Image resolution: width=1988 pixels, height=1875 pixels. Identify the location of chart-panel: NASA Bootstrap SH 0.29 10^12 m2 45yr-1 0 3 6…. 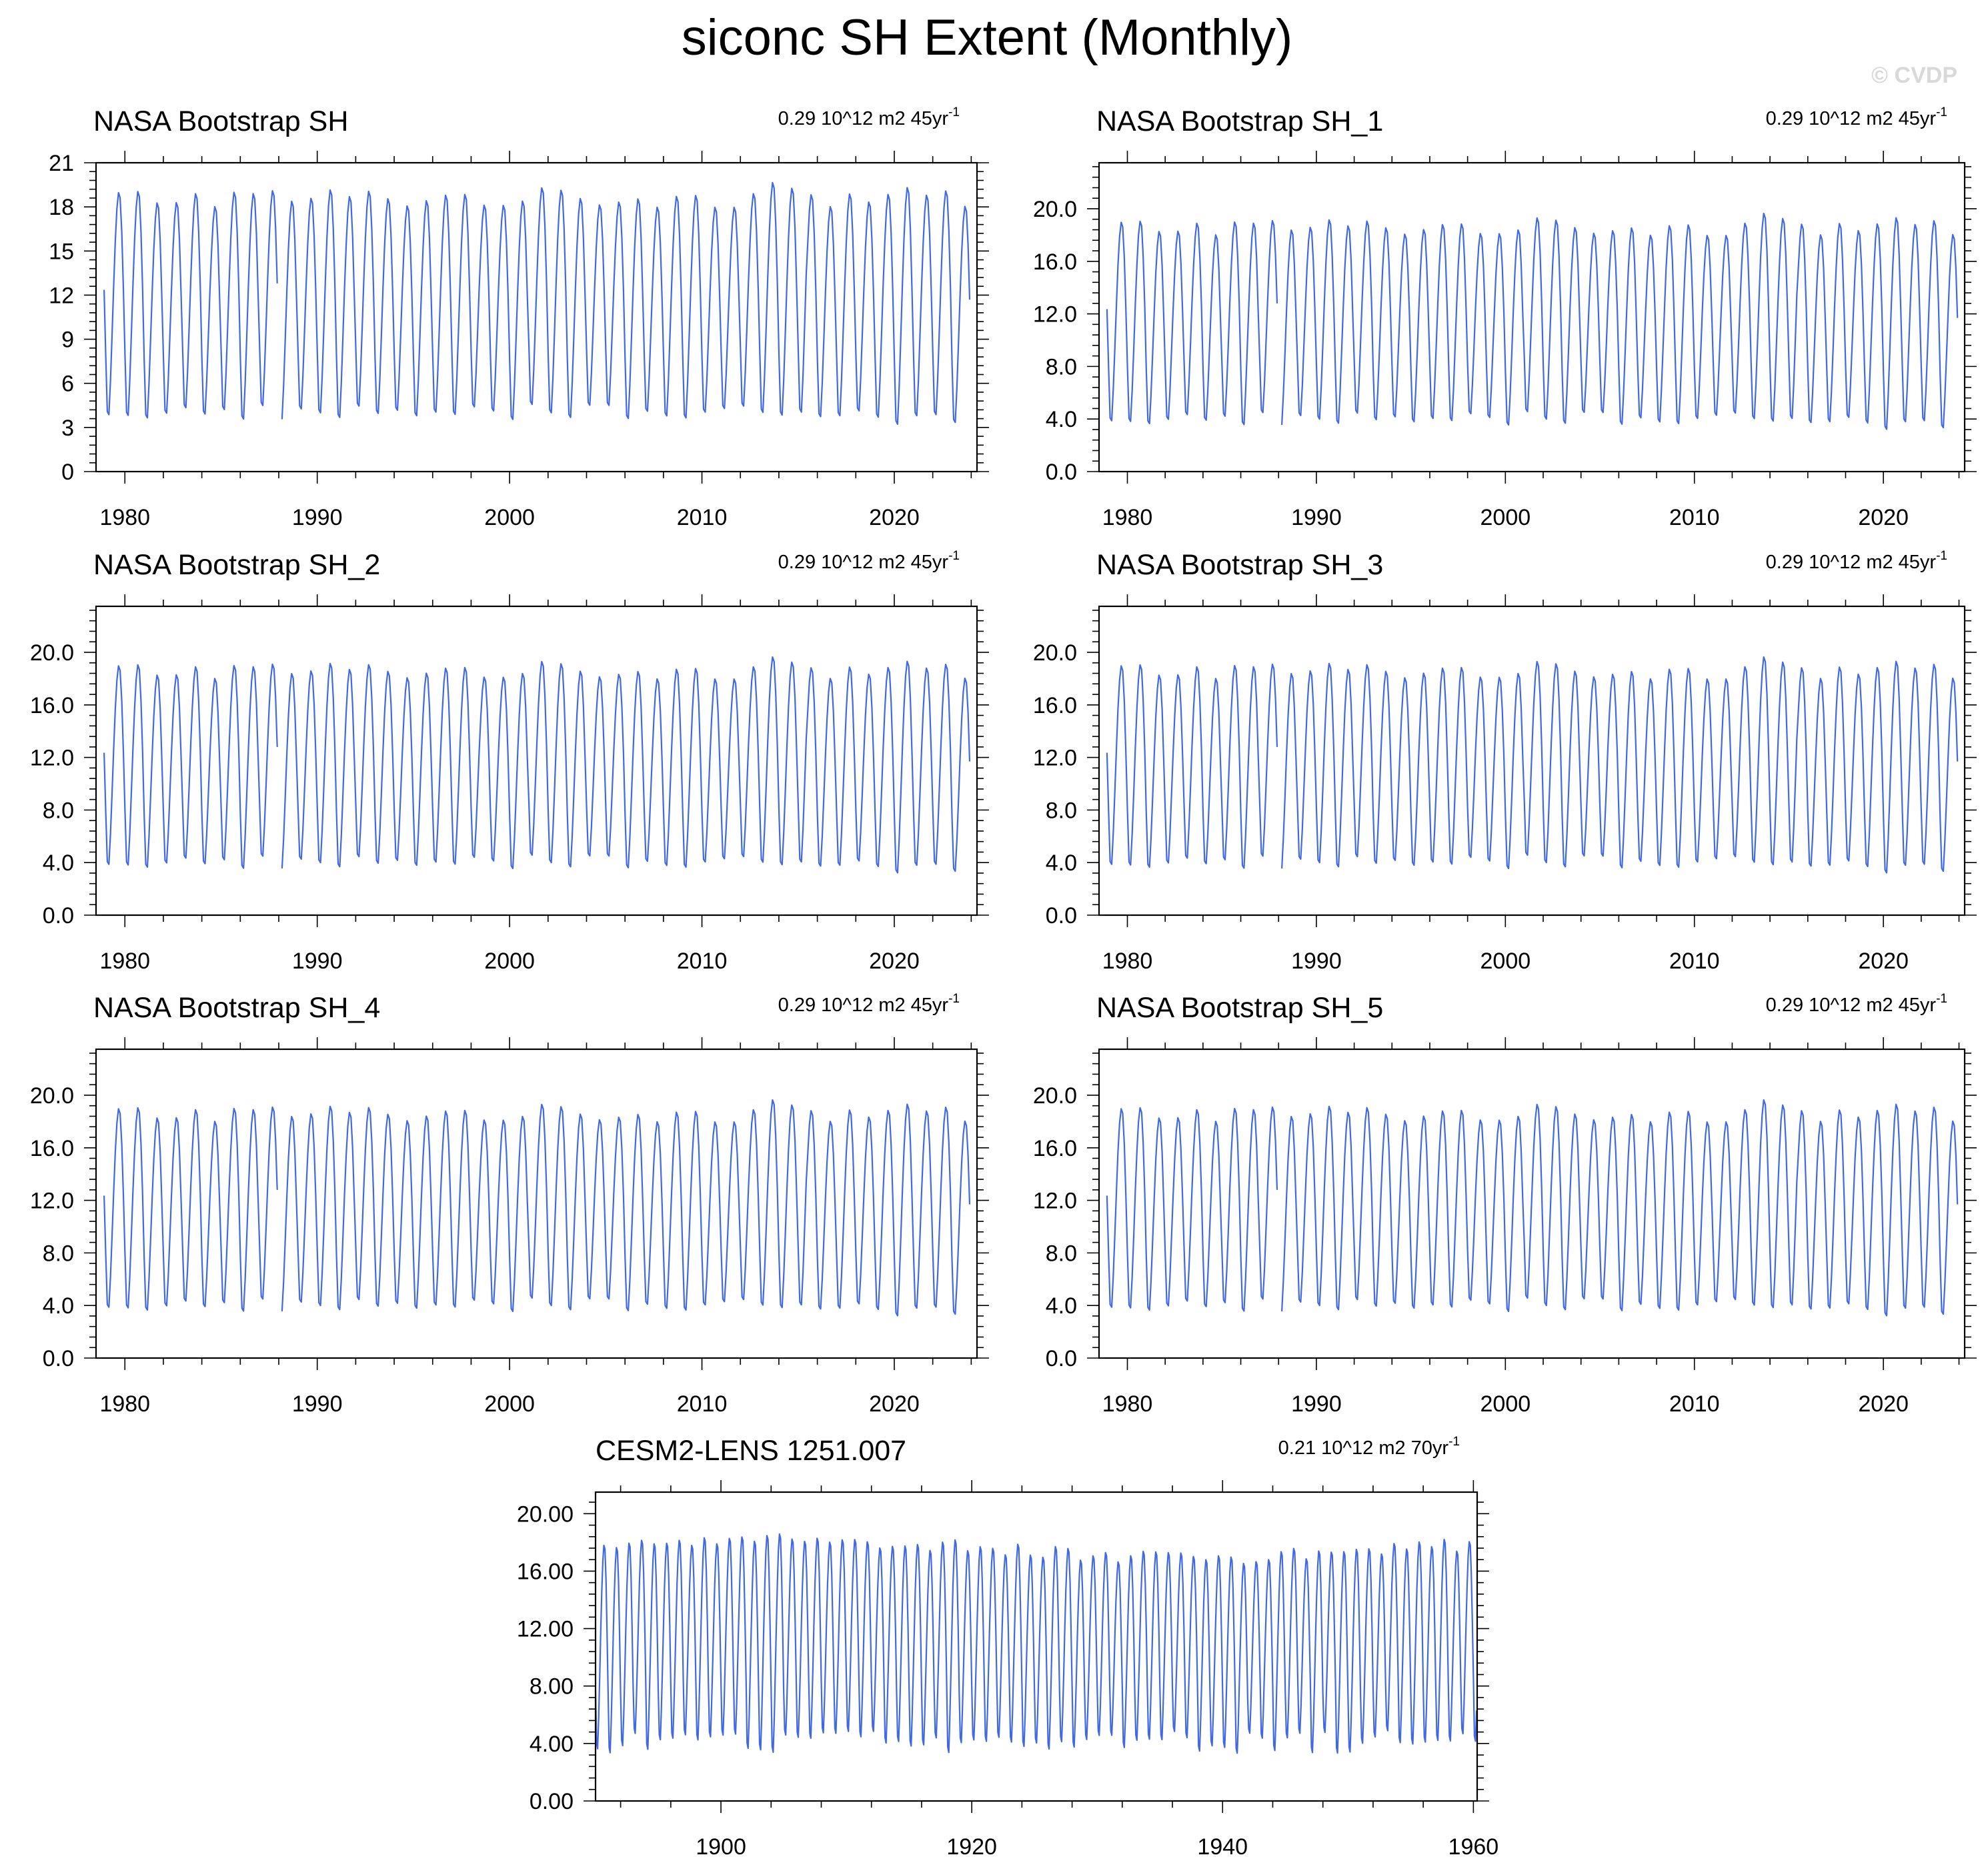
(519, 317).